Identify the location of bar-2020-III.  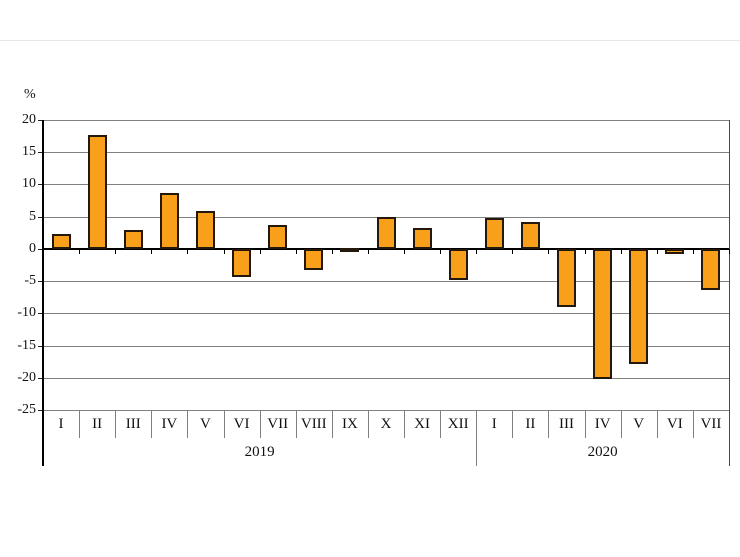
(567, 277).